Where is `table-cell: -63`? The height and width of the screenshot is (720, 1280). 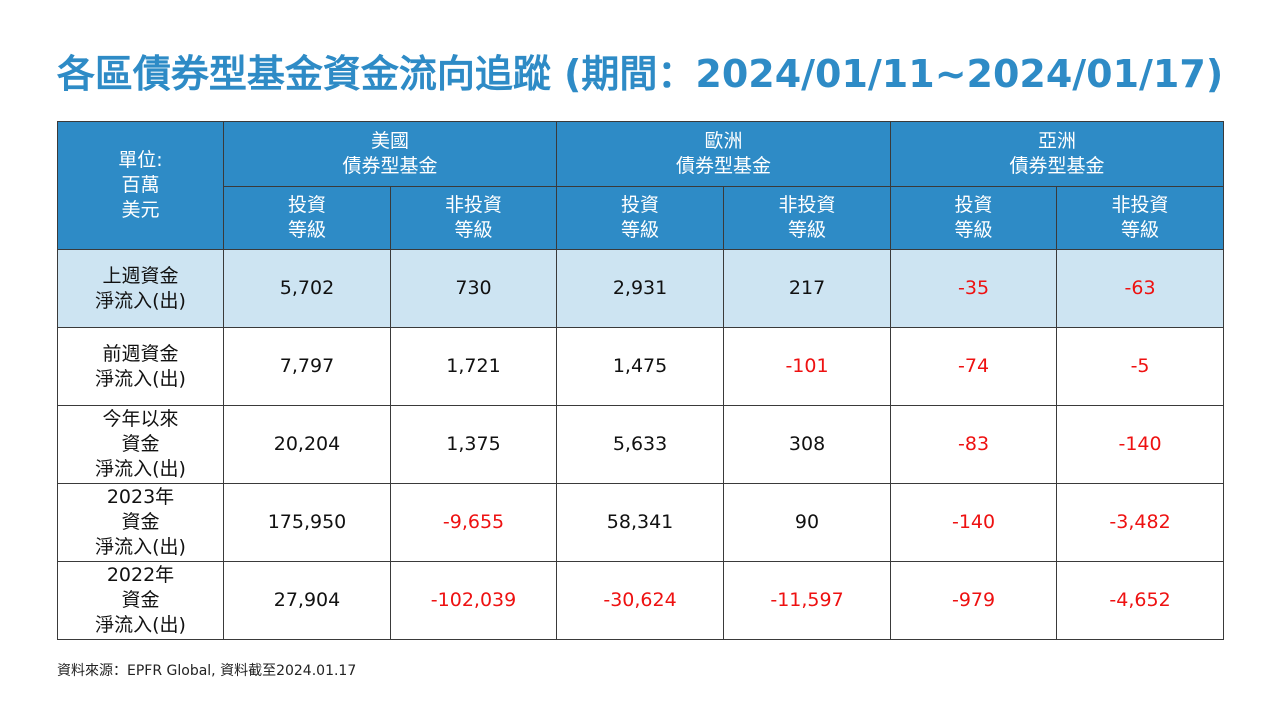 table-cell: -63 is located at coordinates (1140, 288).